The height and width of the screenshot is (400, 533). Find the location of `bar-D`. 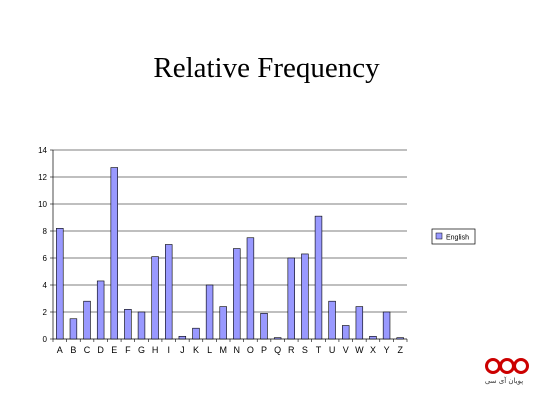

bar-D is located at coordinates (100, 310).